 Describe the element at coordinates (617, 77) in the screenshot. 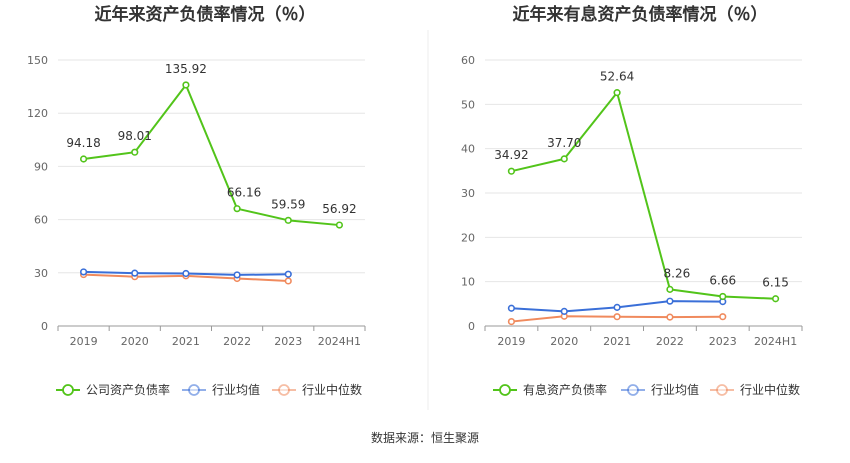

I see `data-label: 52.64` at that location.